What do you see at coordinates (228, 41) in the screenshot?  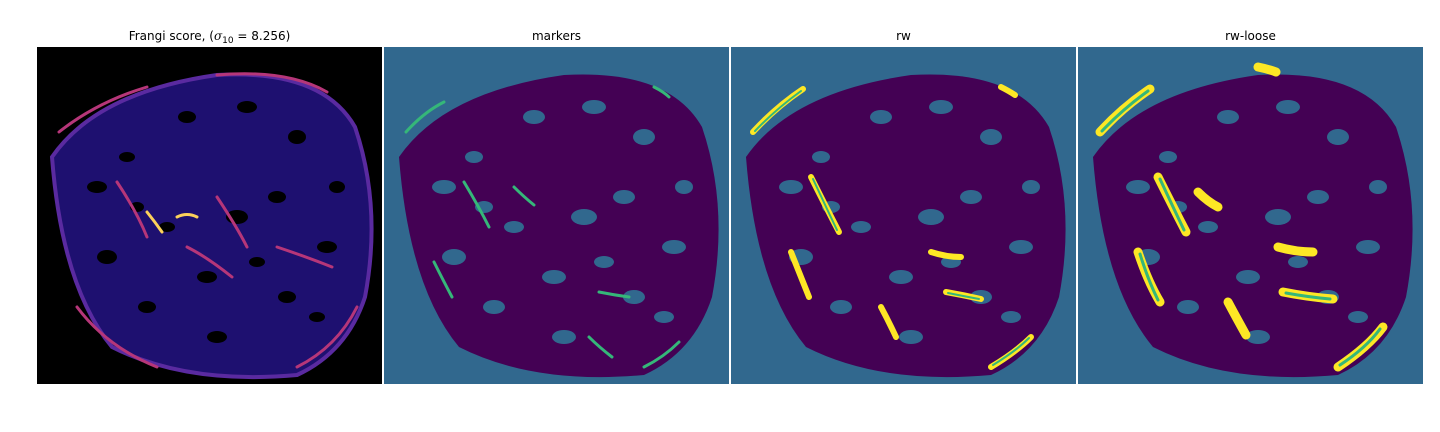 I see `frangi-title-subscript: 10` at bounding box center [228, 41].